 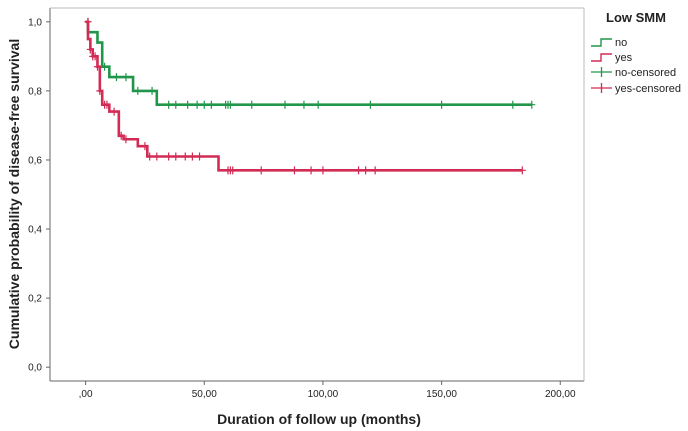 I want to click on legend-label: yes-censored, so click(x=648, y=89).